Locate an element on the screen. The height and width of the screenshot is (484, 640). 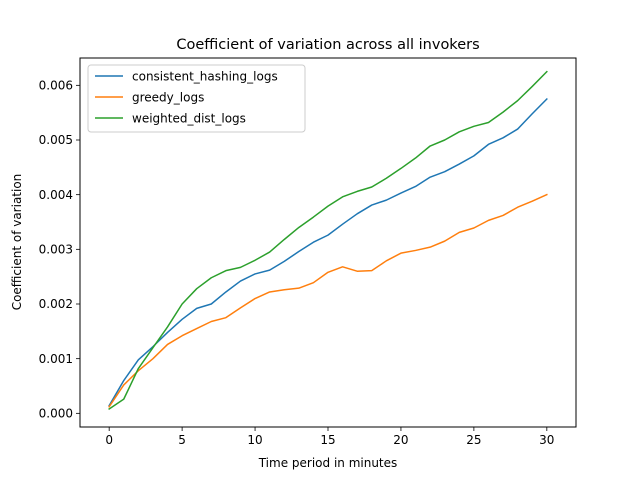
x-tick-label: 0 is located at coordinates (109, 440).